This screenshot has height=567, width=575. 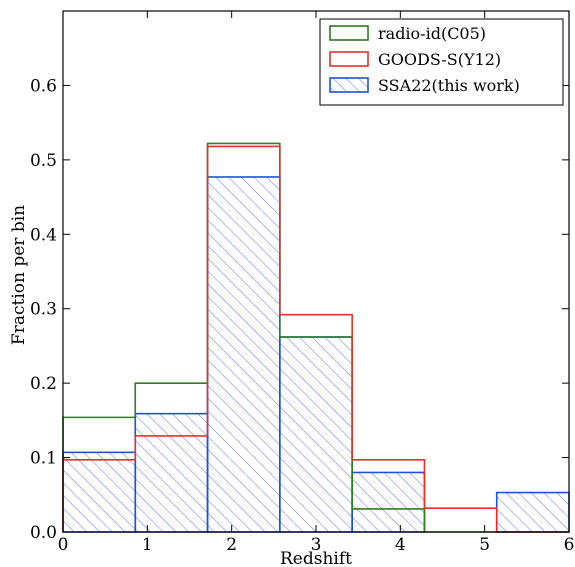 I want to click on y-tick-label: 0.5, so click(x=43, y=161).